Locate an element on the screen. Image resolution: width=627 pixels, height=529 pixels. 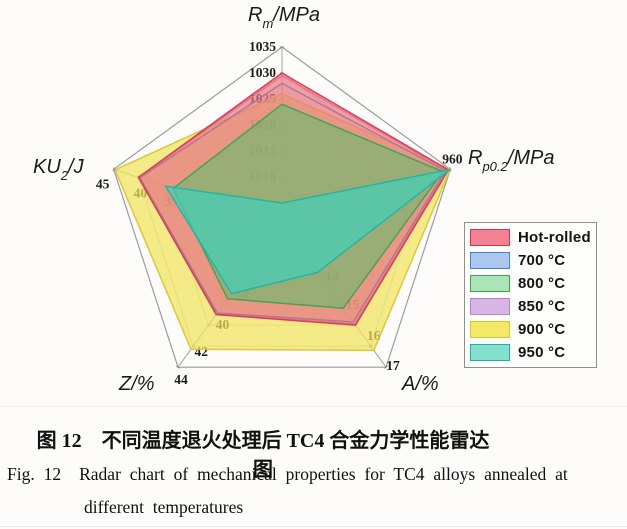
legend-label: 900 °C is located at coordinates (542, 329).